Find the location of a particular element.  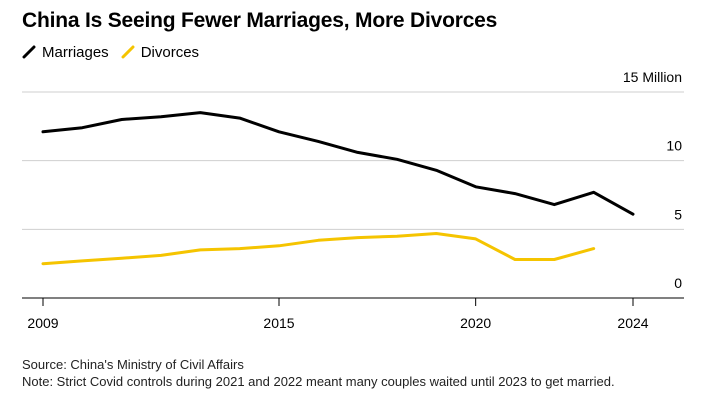

legend-swatch-marriages-icon is located at coordinates (29, 52).